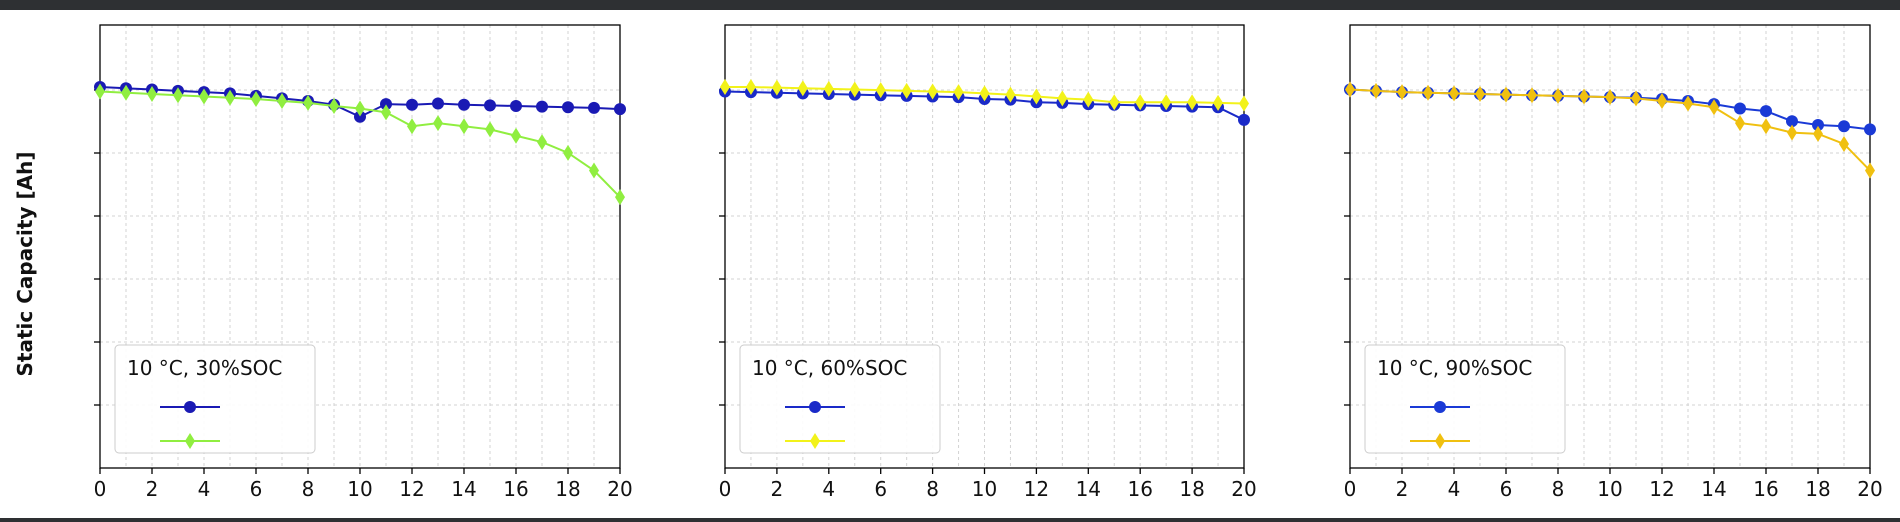  What do you see at coordinates (1454, 368) in the screenshot?
I see `legend-title: 10 °C, 90%SOC` at bounding box center [1454, 368].